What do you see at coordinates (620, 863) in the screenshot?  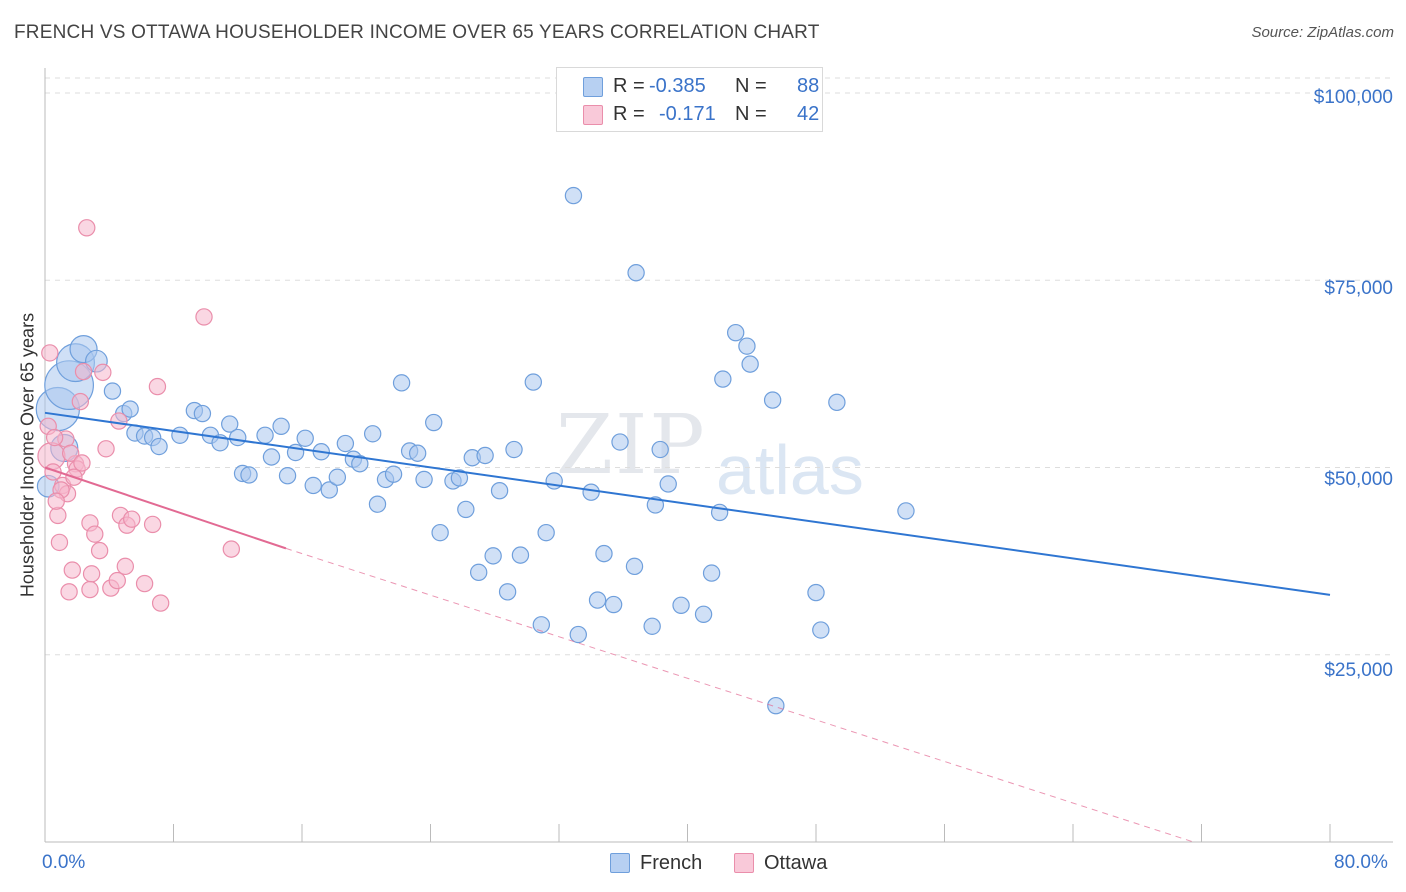 I see `bottom-french-swatch` at bounding box center [620, 863].